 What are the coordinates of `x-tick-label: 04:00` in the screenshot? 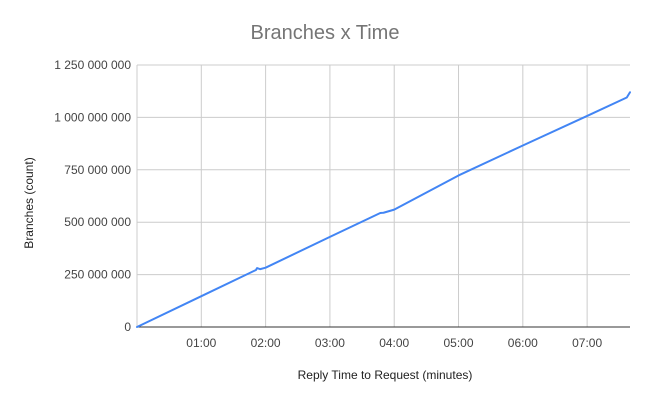 It's located at (394, 343).